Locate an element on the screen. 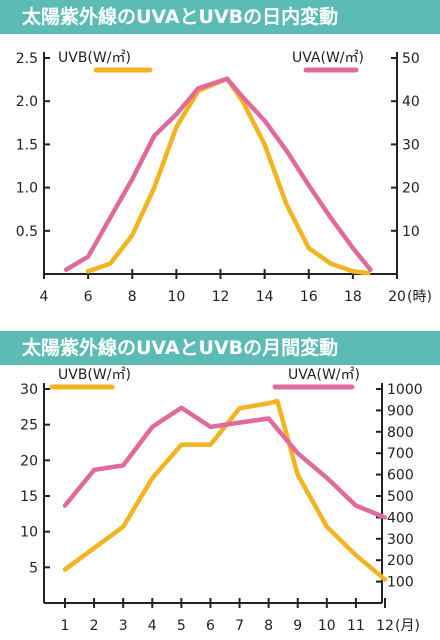 This screenshot has width=440, height=640. x-unit-label: (月) is located at coordinates (407, 626).